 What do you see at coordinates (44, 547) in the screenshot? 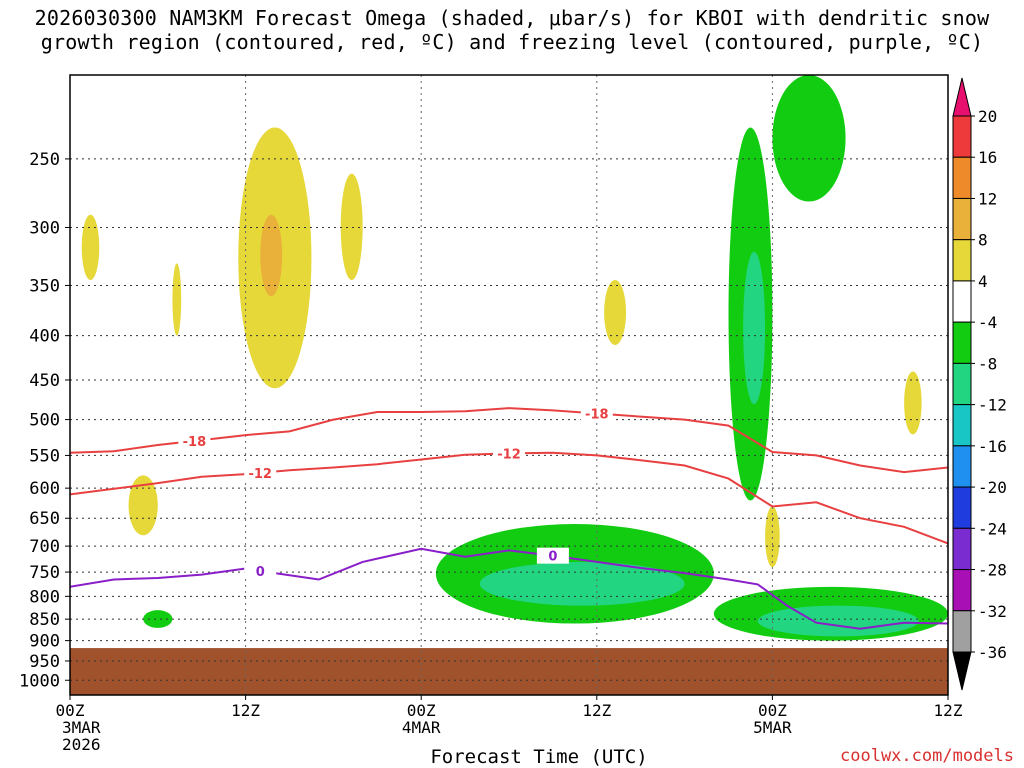
I see `ytick-label-700: 700` at bounding box center [44, 547].